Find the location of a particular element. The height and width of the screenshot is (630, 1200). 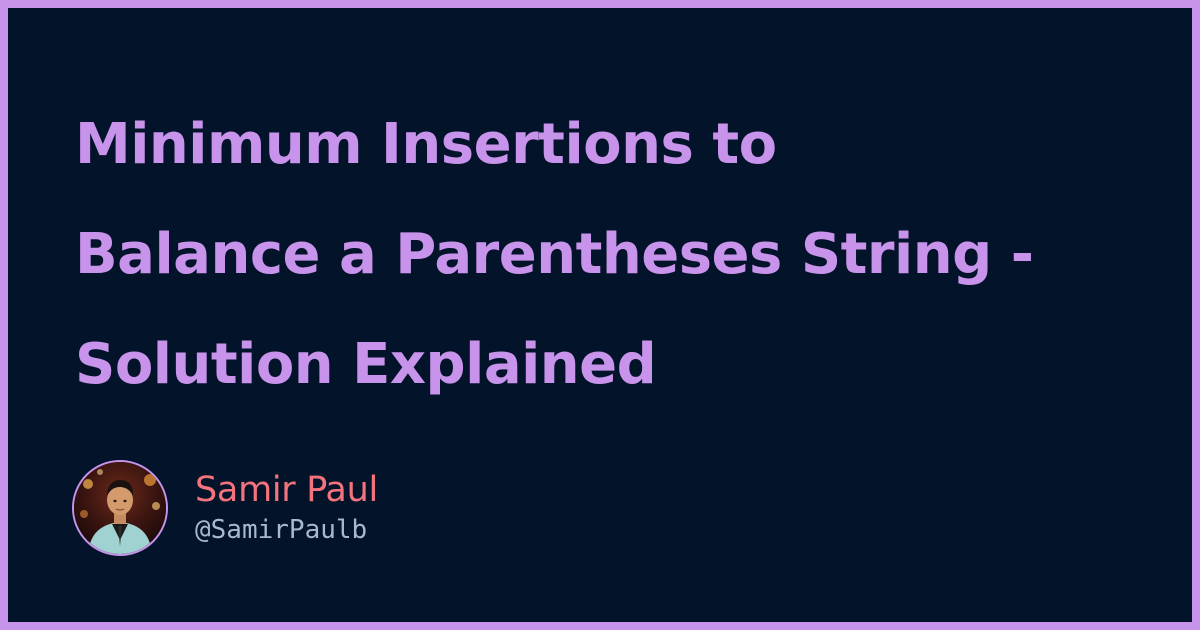

avatar-photo-icon is located at coordinates (120, 508).